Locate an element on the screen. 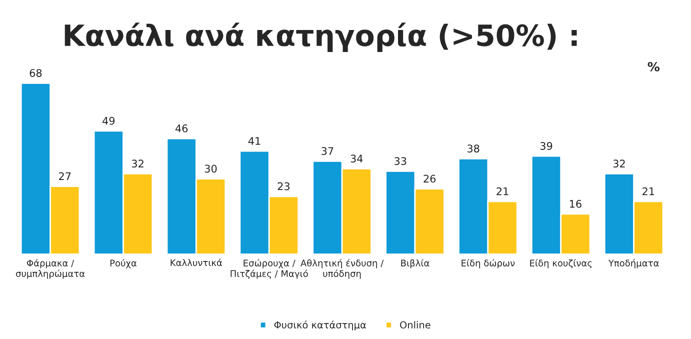 The width and height of the screenshot is (691, 339). data-label: 16 is located at coordinates (576, 204).